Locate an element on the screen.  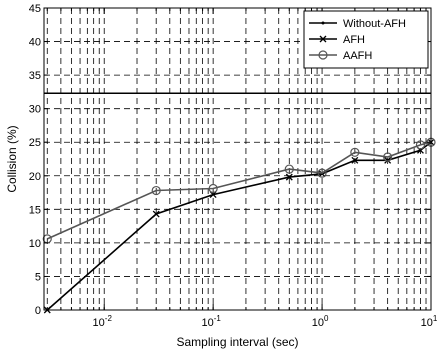
x-tick-label: 10¹ is located at coordinates (429, 321).